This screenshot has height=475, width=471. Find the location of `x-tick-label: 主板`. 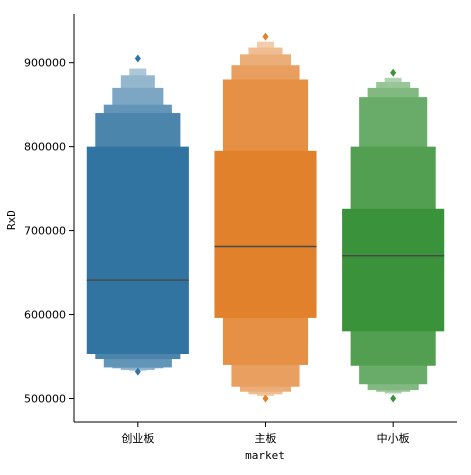

x-tick-label: 主板 is located at coordinates (266, 438).